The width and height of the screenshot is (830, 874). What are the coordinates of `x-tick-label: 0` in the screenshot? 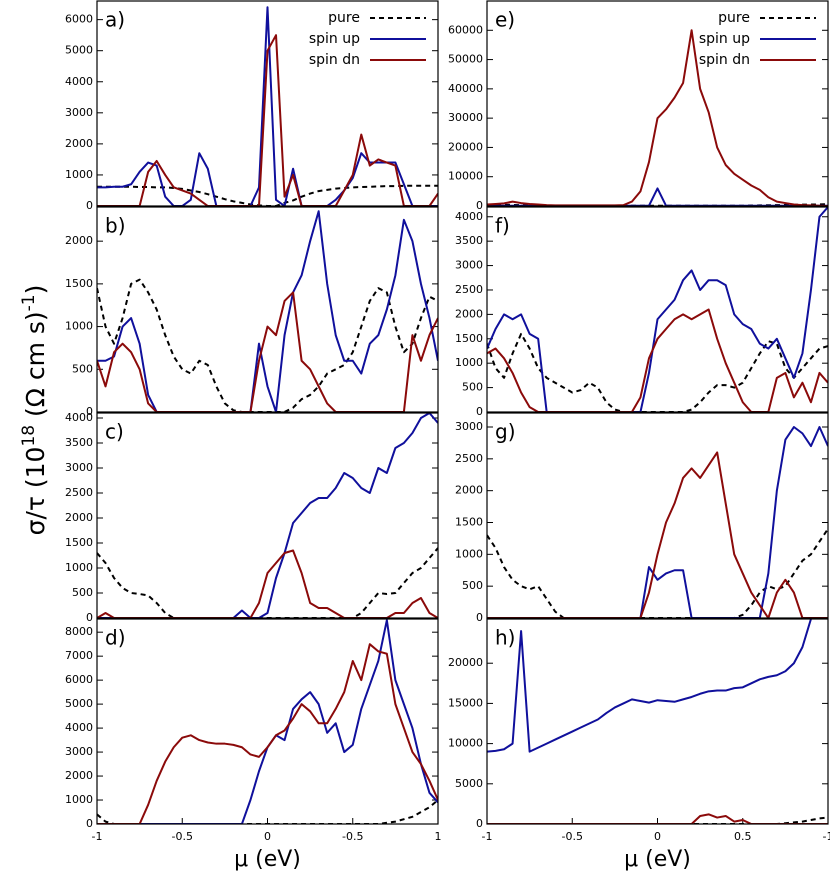 It's located at (657, 836).